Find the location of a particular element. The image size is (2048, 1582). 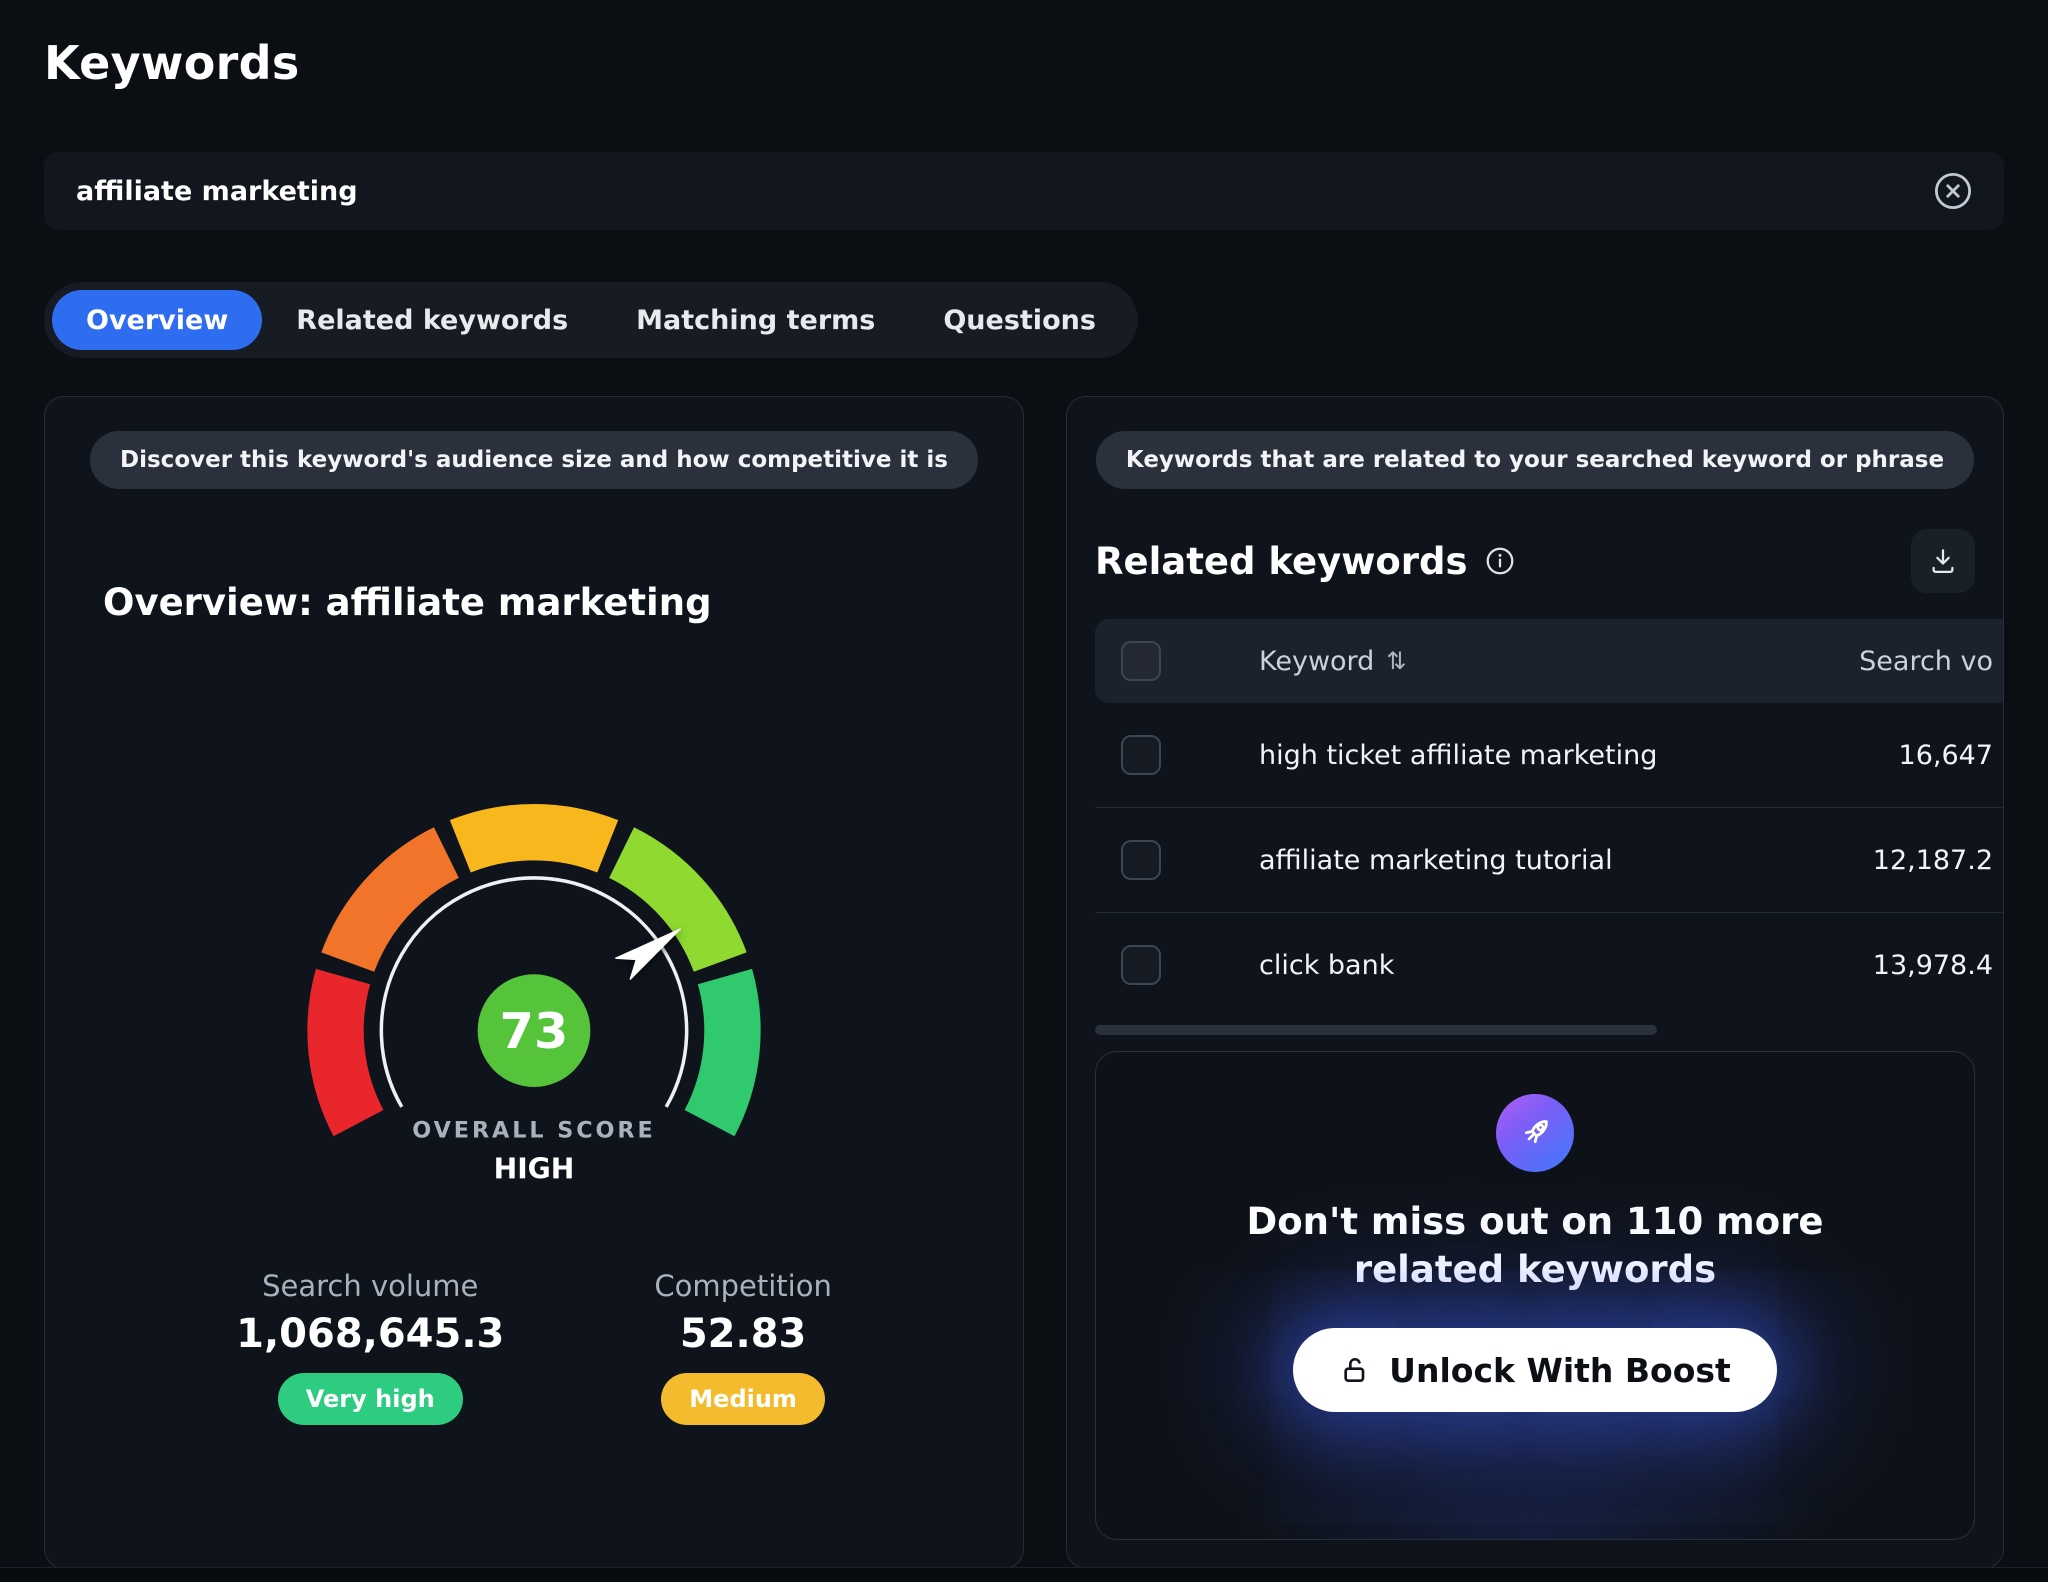

rocket-icon is located at coordinates (1536, 1132).